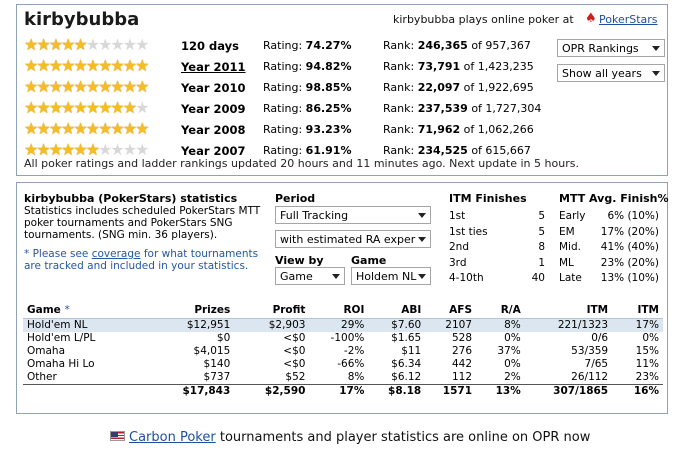  I want to click on col-prizes: Prizes, so click(188, 311).